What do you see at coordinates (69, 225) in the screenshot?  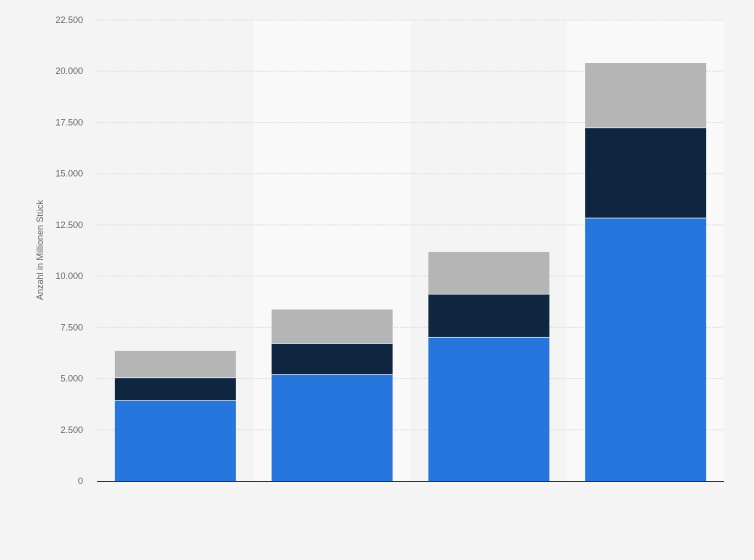 I see `y-tick-label: 12.500` at bounding box center [69, 225].